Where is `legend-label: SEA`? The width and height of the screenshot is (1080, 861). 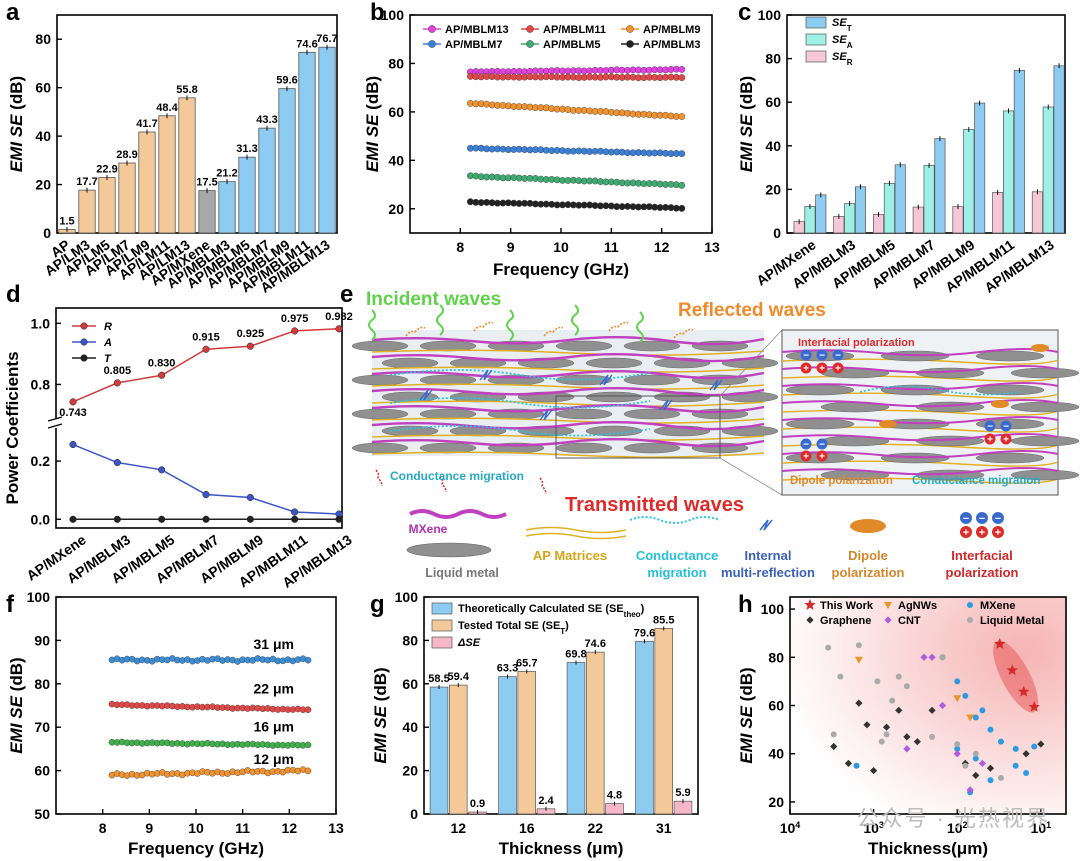 legend-label: SEA is located at coordinates (842, 42).